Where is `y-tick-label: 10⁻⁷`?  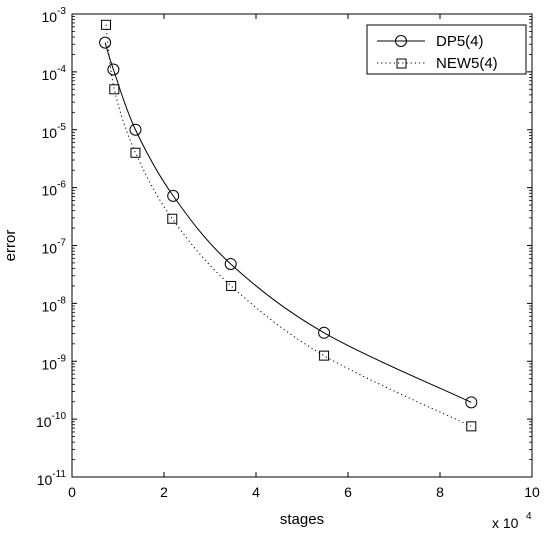
y-tick-label: 10⁻⁷ is located at coordinates (54, 247).